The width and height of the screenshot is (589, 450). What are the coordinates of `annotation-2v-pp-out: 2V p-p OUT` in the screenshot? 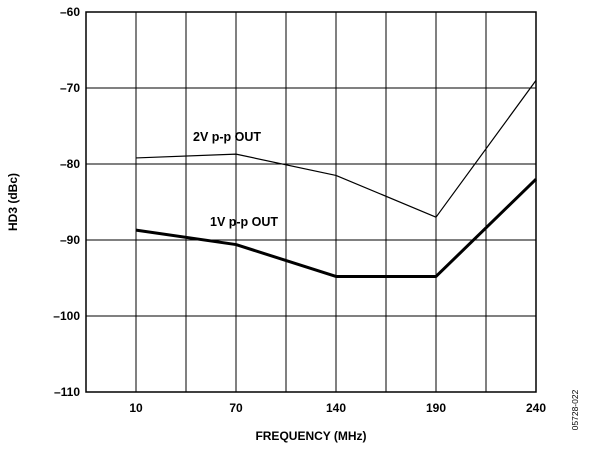 It's located at (227, 137).